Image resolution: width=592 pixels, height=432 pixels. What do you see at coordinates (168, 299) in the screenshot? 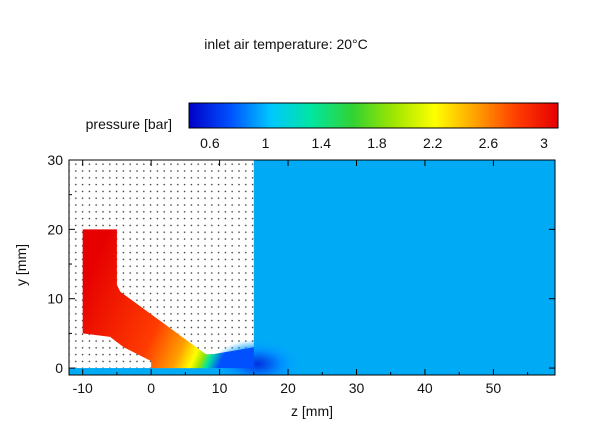
I see `nozzle-flow-region` at bounding box center [168, 299].